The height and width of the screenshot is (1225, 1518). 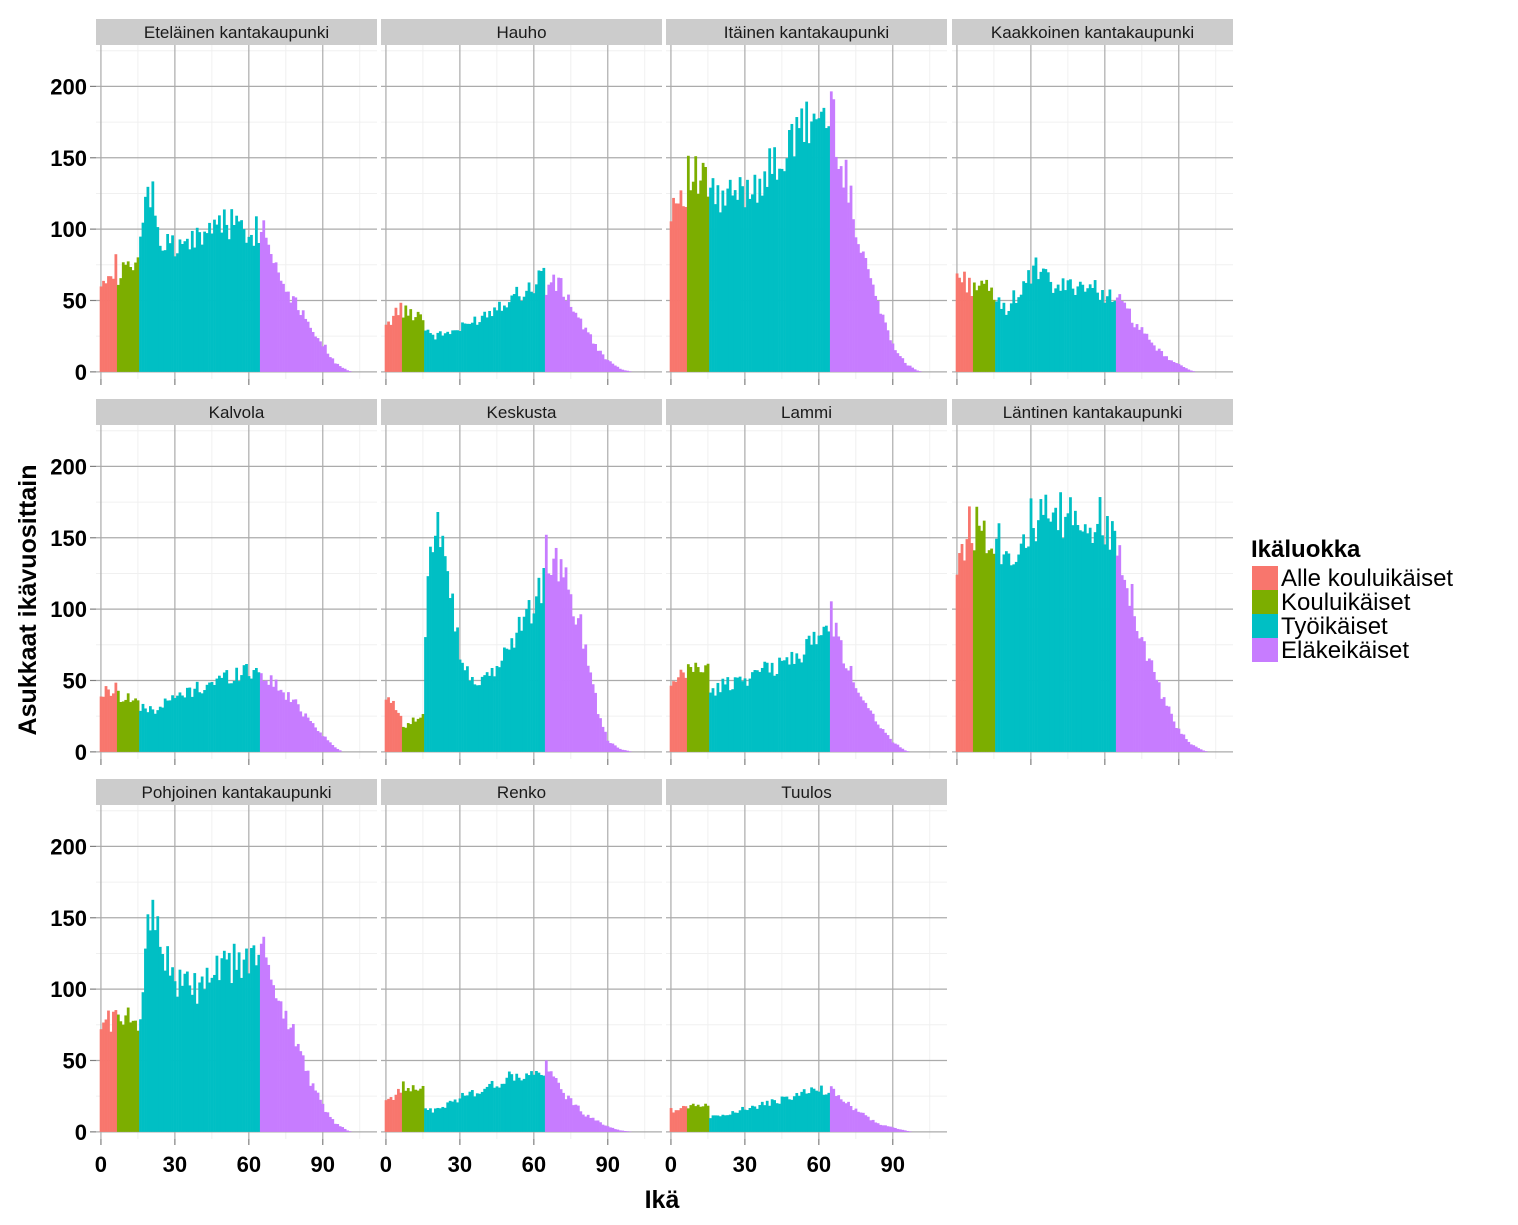 What do you see at coordinates (608, 1164) in the screenshot?
I see `x-tick-label: 90` at bounding box center [608, 1164].